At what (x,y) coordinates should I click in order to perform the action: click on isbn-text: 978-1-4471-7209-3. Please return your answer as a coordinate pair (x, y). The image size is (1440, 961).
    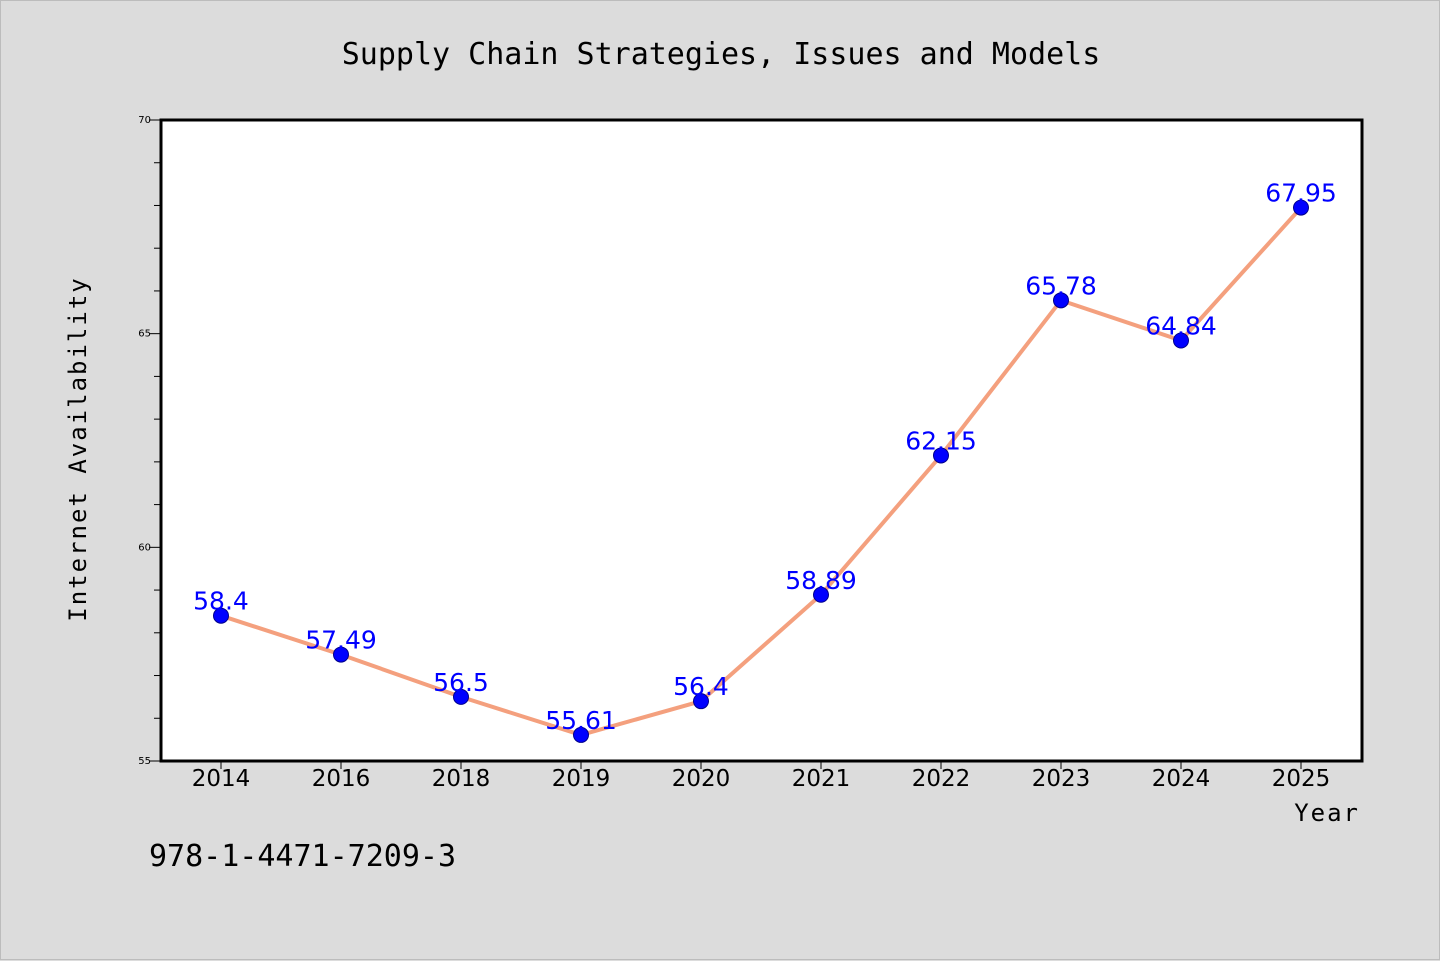
    Looking at the image, I should click on (302, 856).